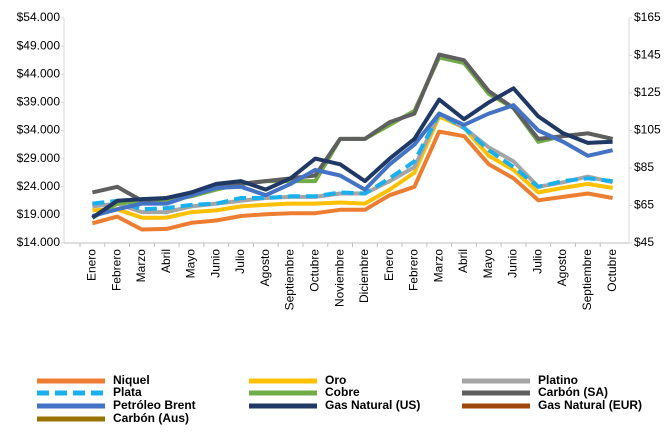  I want to click on y2-tick-label: $145, so click(647, 55).